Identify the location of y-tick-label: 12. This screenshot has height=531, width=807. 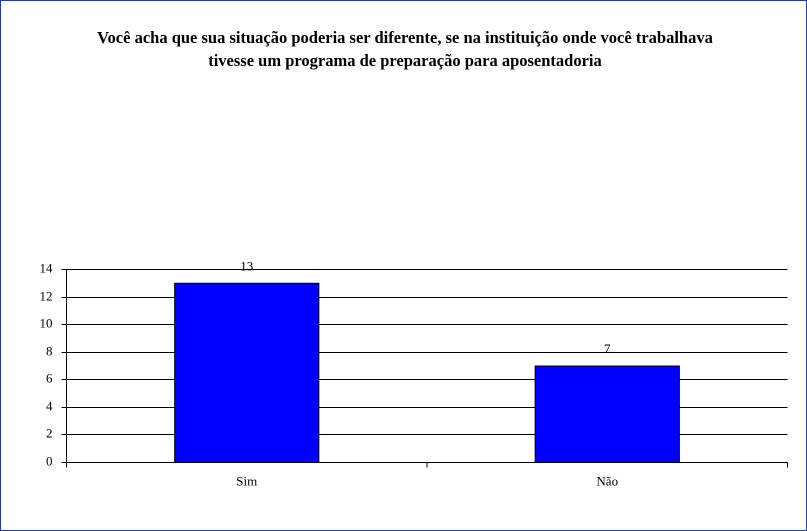
(46, 295).